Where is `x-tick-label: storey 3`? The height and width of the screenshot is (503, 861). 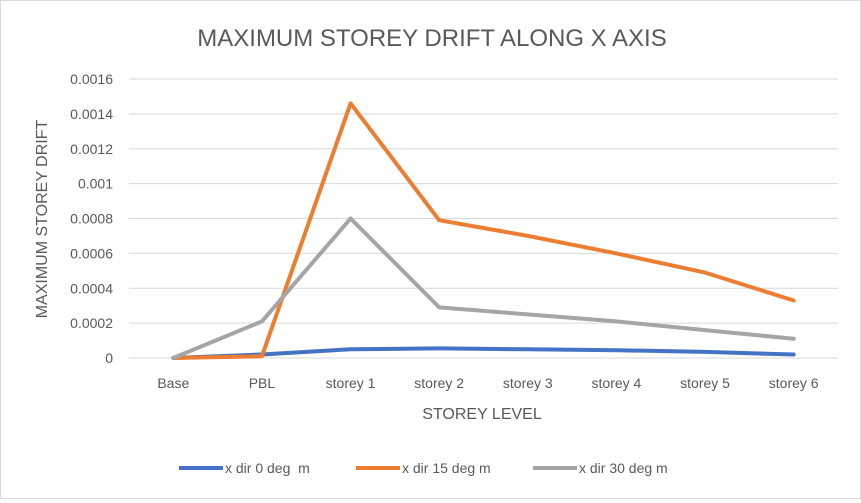
x-tick-label: storey 3 is located at coordinates (528, 383).